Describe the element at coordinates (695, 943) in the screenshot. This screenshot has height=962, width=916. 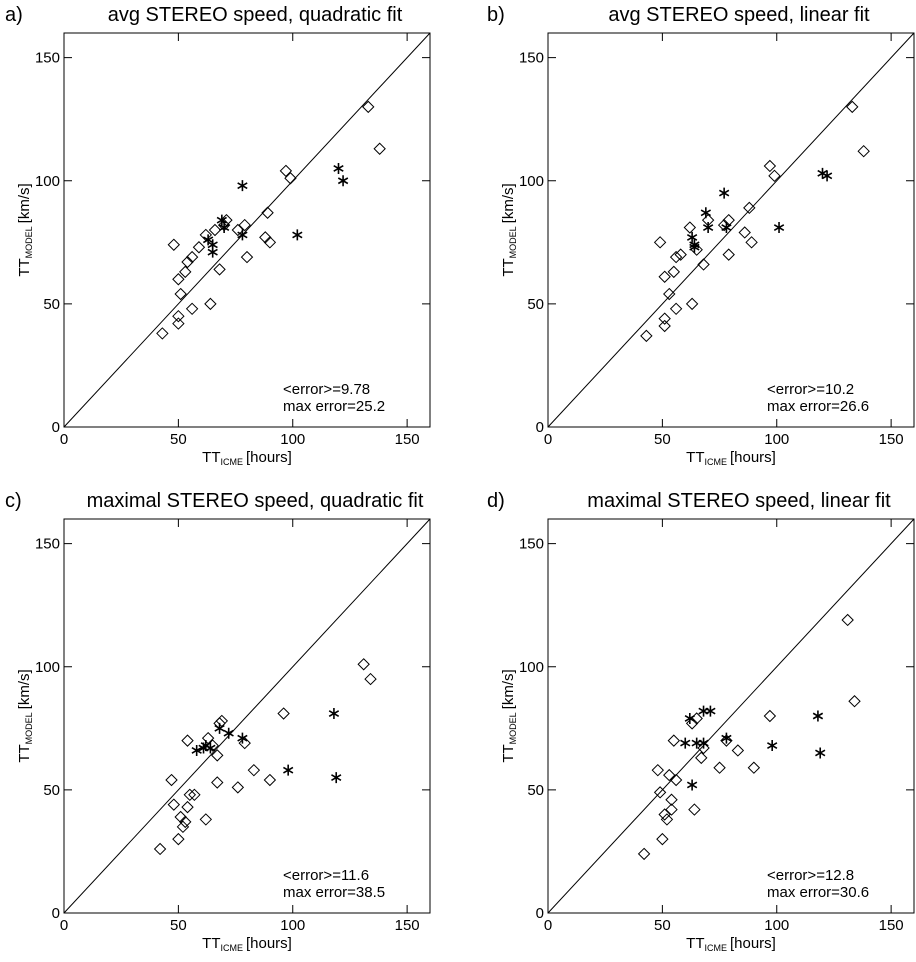
I see `x-label-main: TT` at that location.